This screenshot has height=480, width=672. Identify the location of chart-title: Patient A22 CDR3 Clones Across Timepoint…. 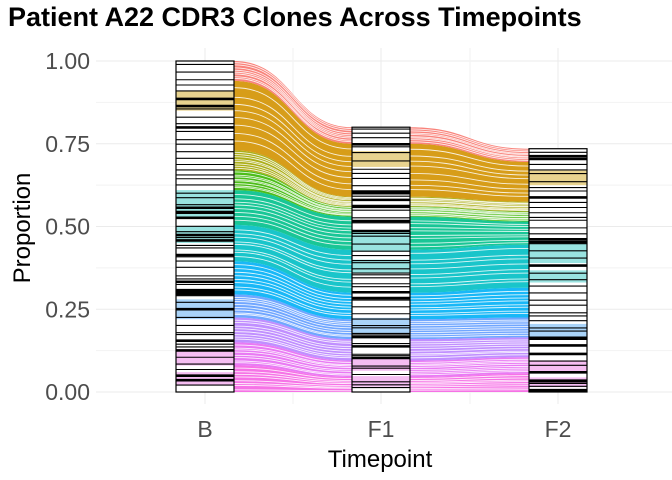
(295, 17).